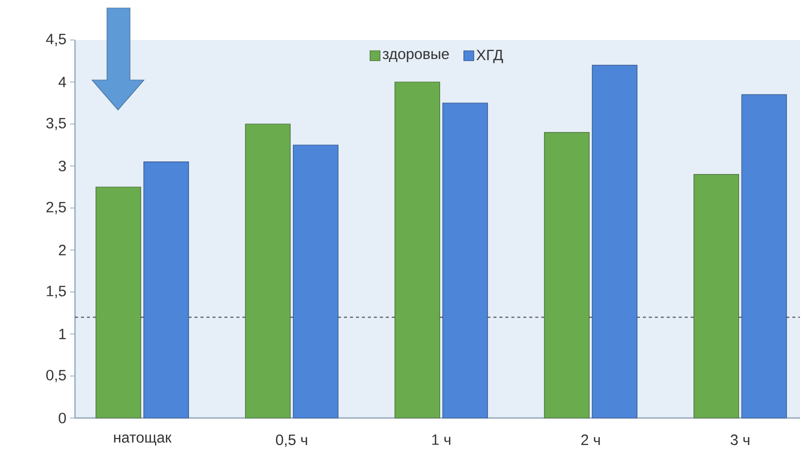 This screenshot has height=466, width=804. What do you see at coordinates (56, 376) in the screenshot?
I see `y-tick-label: 0,5` at bounding box center [56, 376].